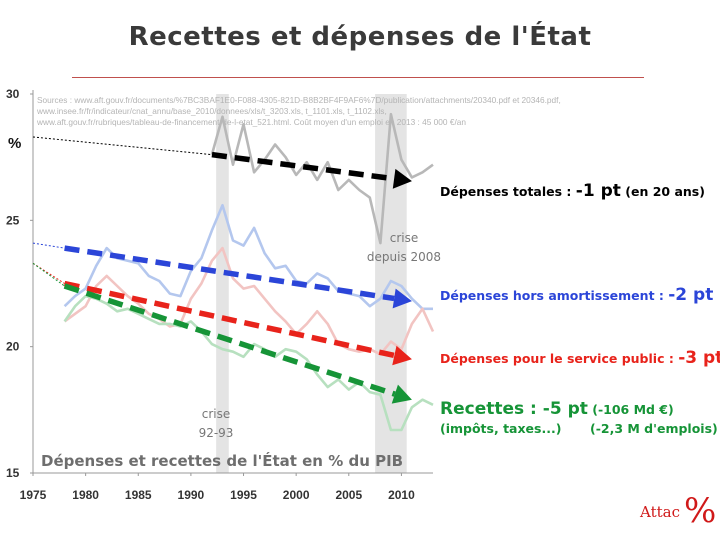  I want to click on x-tick-2010: 2010, so click(401, 495).